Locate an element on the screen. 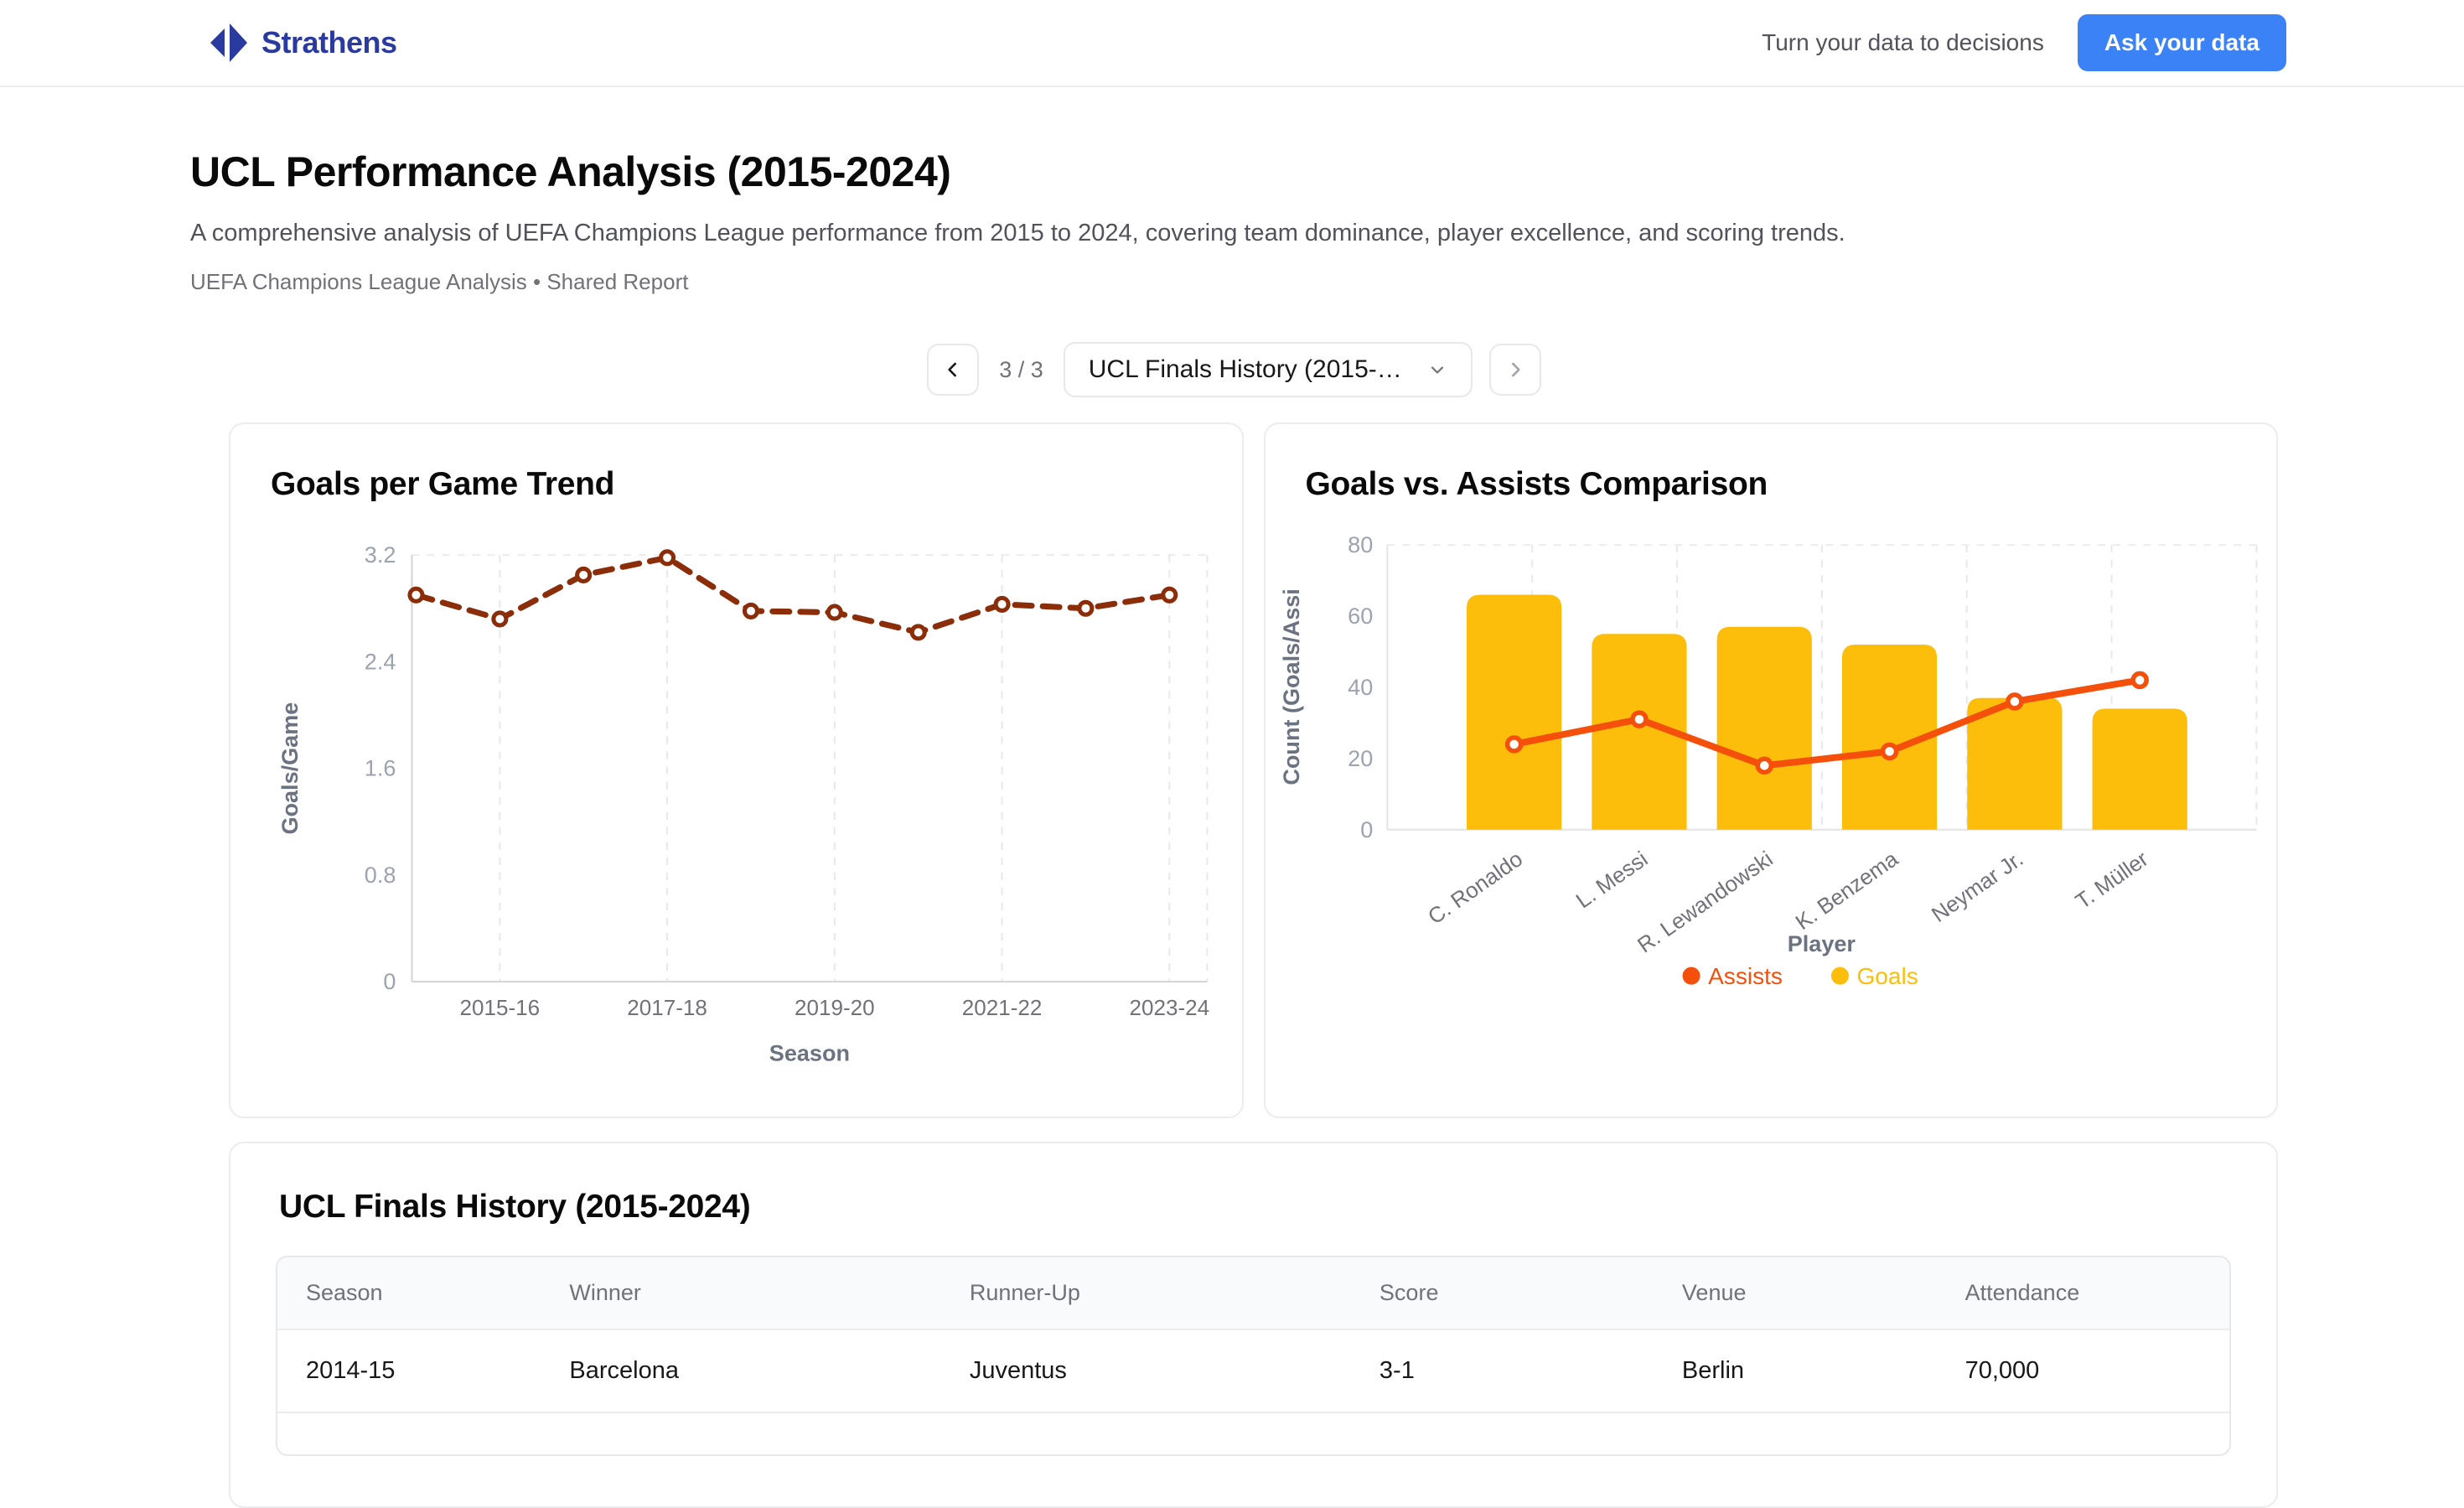 The width and height of the screenshot is (2464, 1508). chevron-right-icon is located at coordinates (1515, 370).